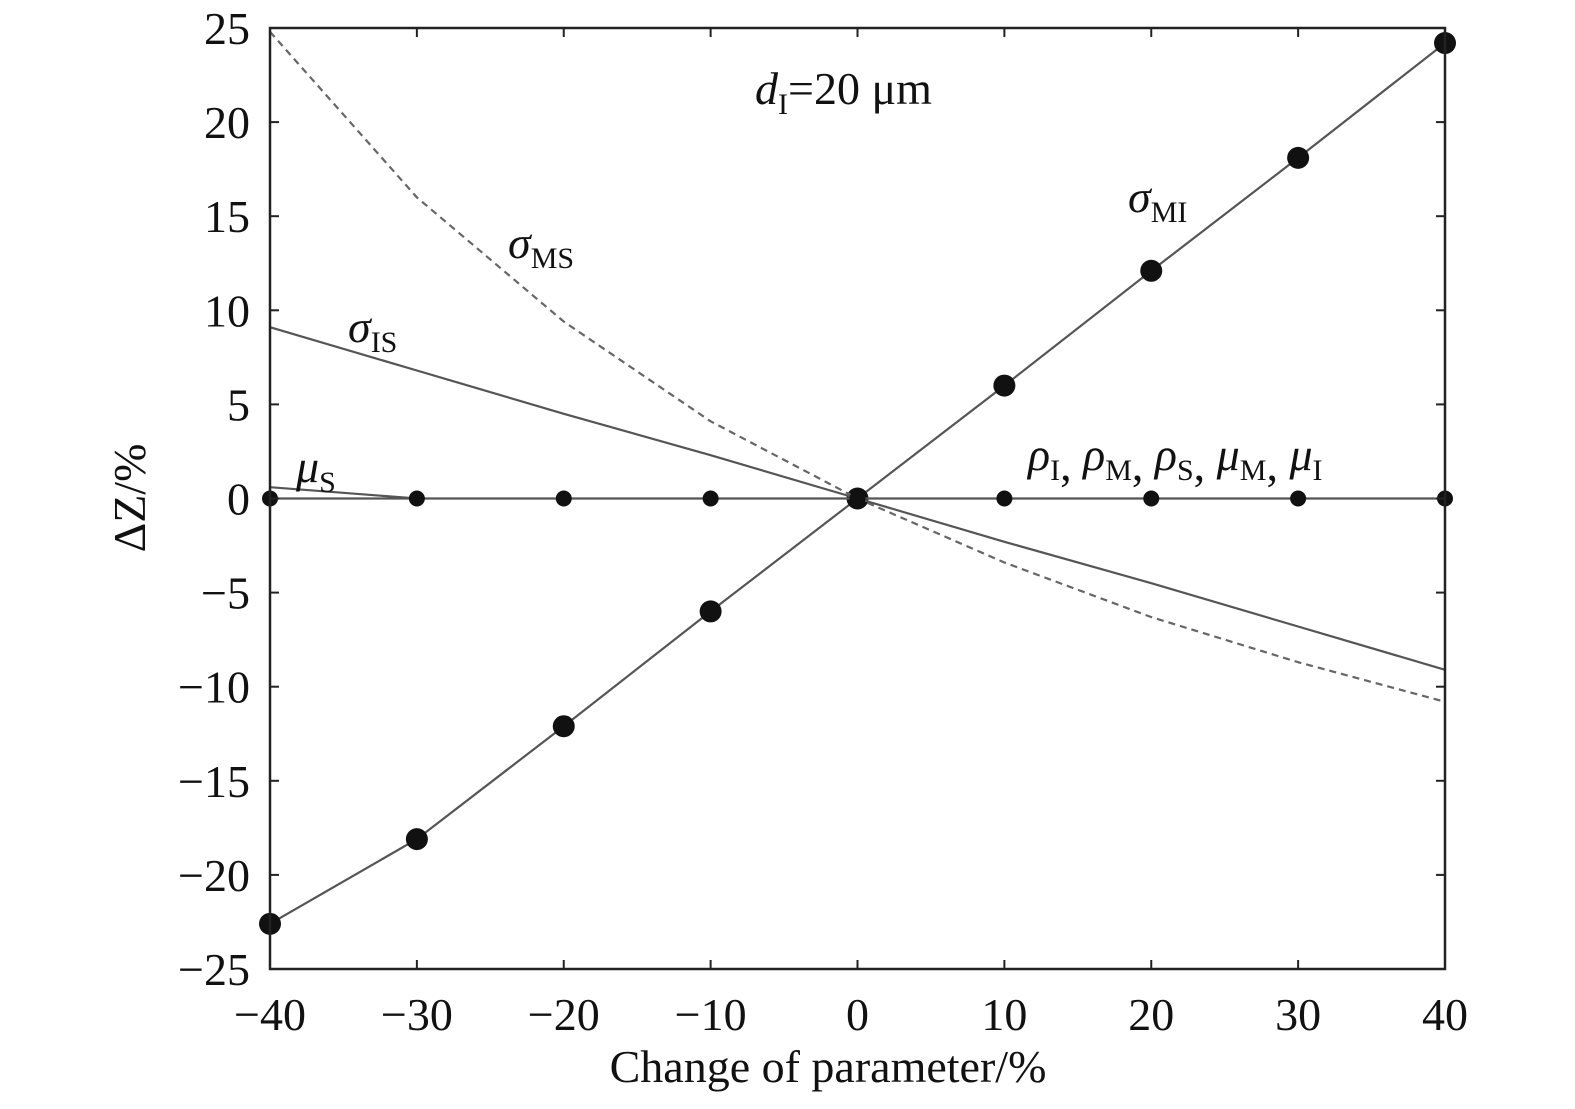 The image size is (1575, 1109). I want to click on y-tick-label: −15, so click(214, 781).